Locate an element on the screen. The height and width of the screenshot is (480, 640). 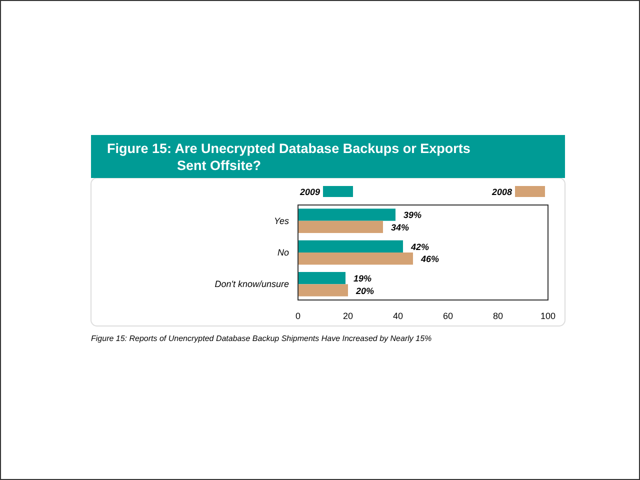
data-label: 20% is located at coordinates (364, 291).